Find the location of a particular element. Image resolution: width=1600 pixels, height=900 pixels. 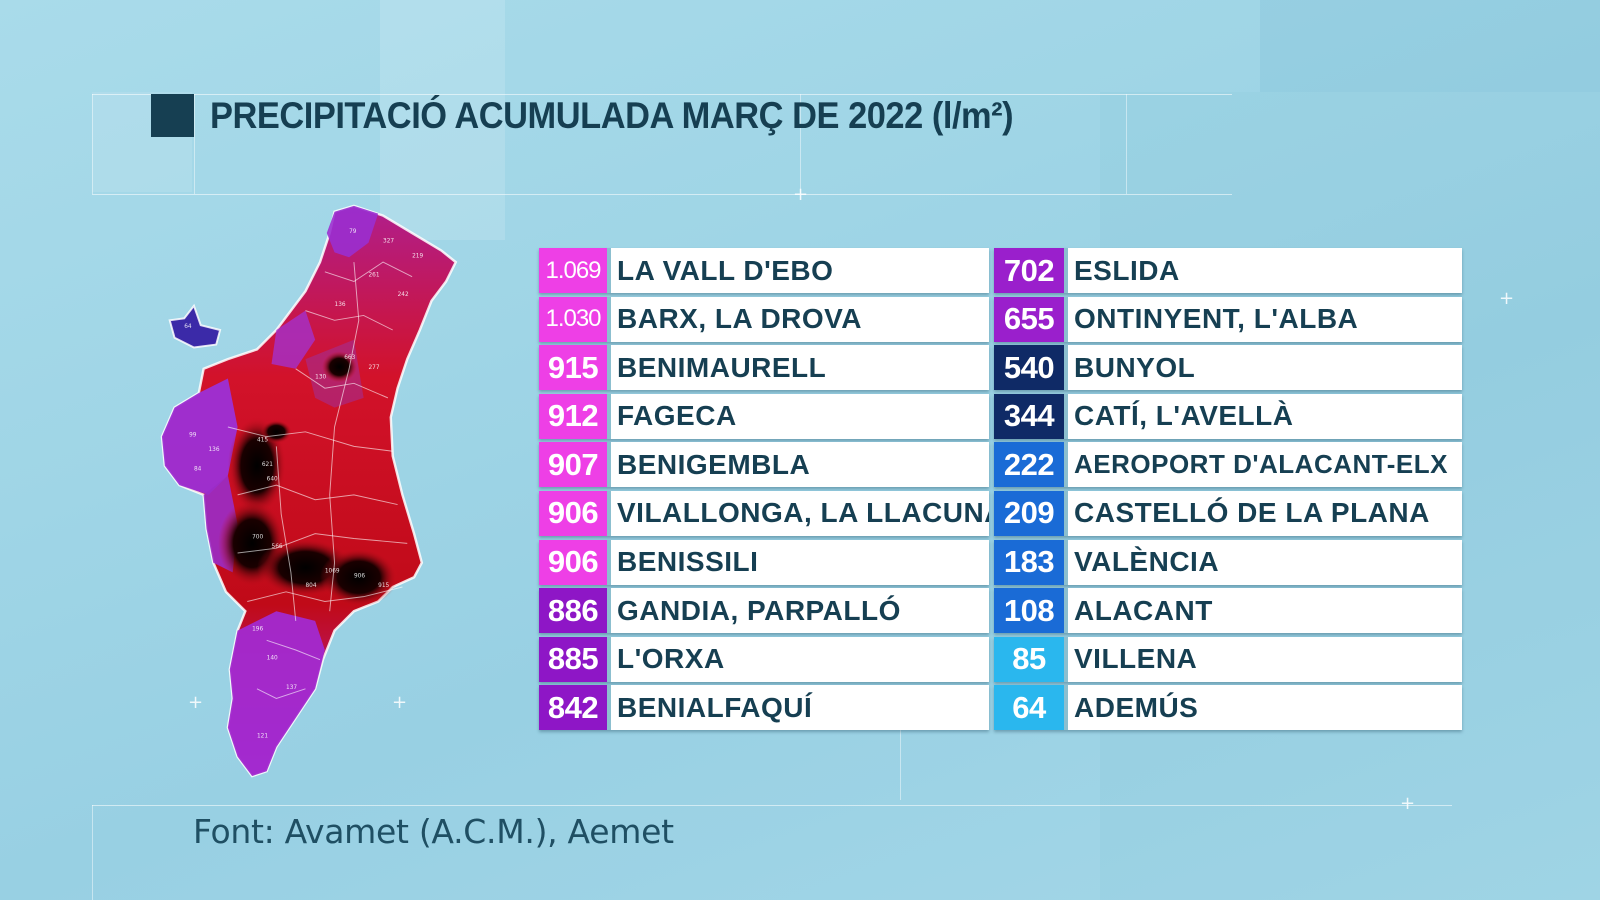

table-row: 885 L'ORXA is located at coordinates (764, 659).